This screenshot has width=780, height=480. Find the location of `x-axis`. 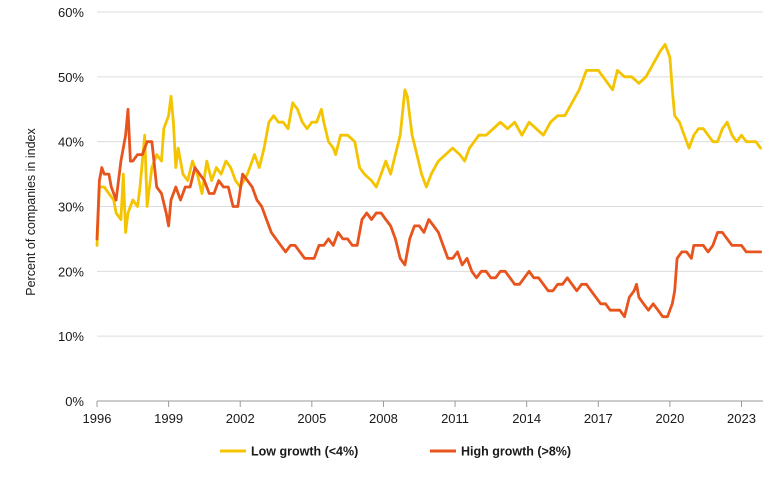

x-axis is located at coordinates (429, 403).